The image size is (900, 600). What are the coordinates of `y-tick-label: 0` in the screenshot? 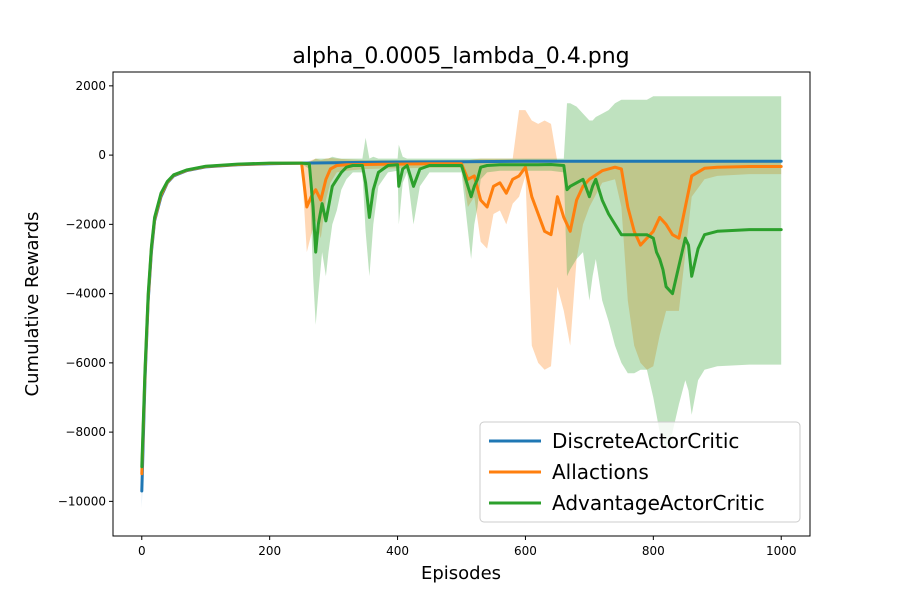 It's located at (102, 155).